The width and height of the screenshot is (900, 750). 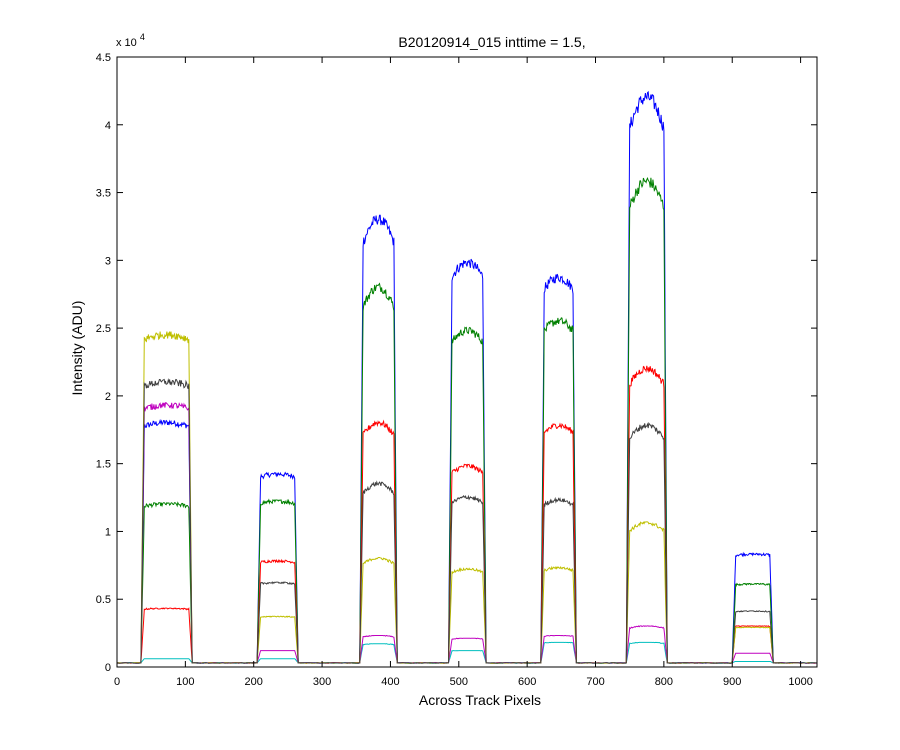 I want to click on x-tick-label: 200, so click(x=254, y=682).